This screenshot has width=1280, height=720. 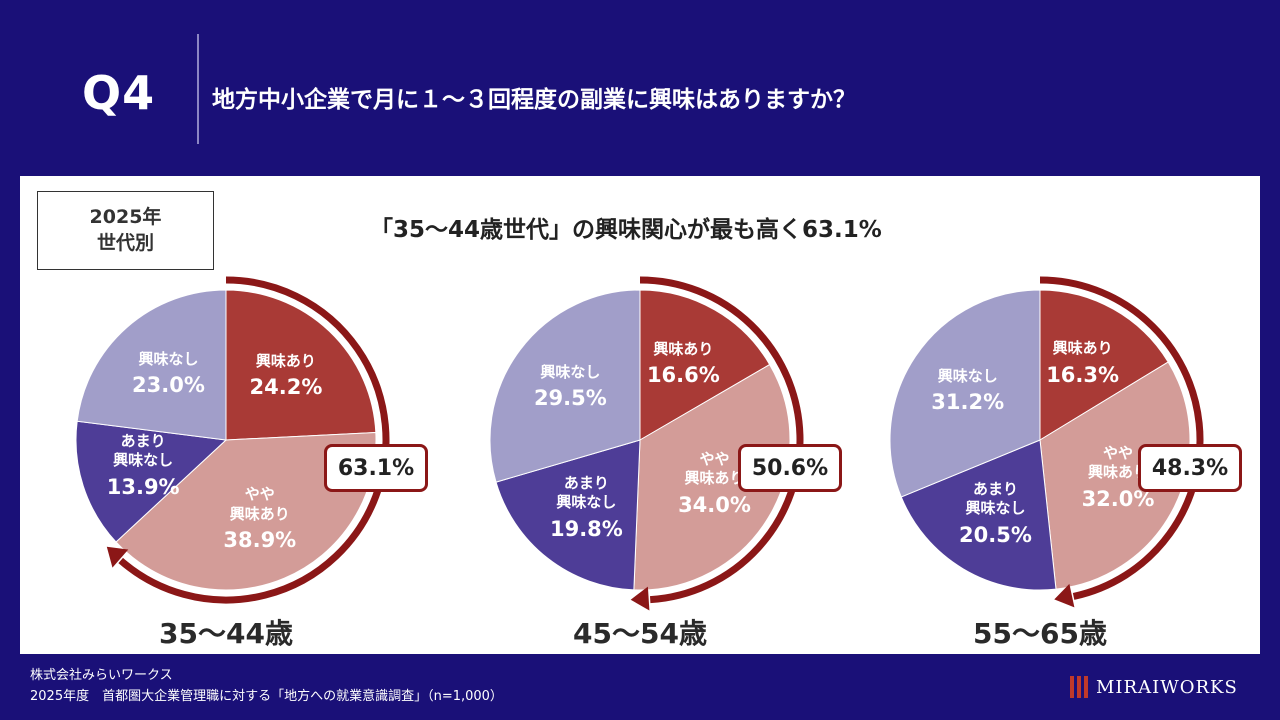 I want to click on category-year: 2025年, so click(x=125, y=216).